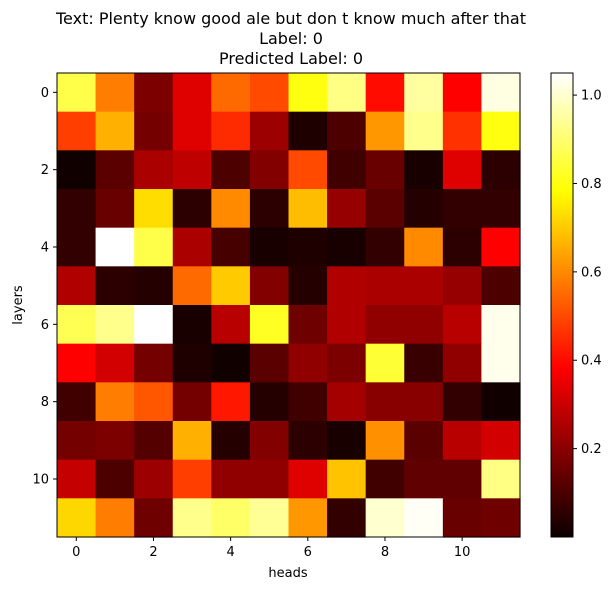 This screenshot has height=589, width=614. I want to click on heatmap-cell-r5-c8, so click(385, 286).